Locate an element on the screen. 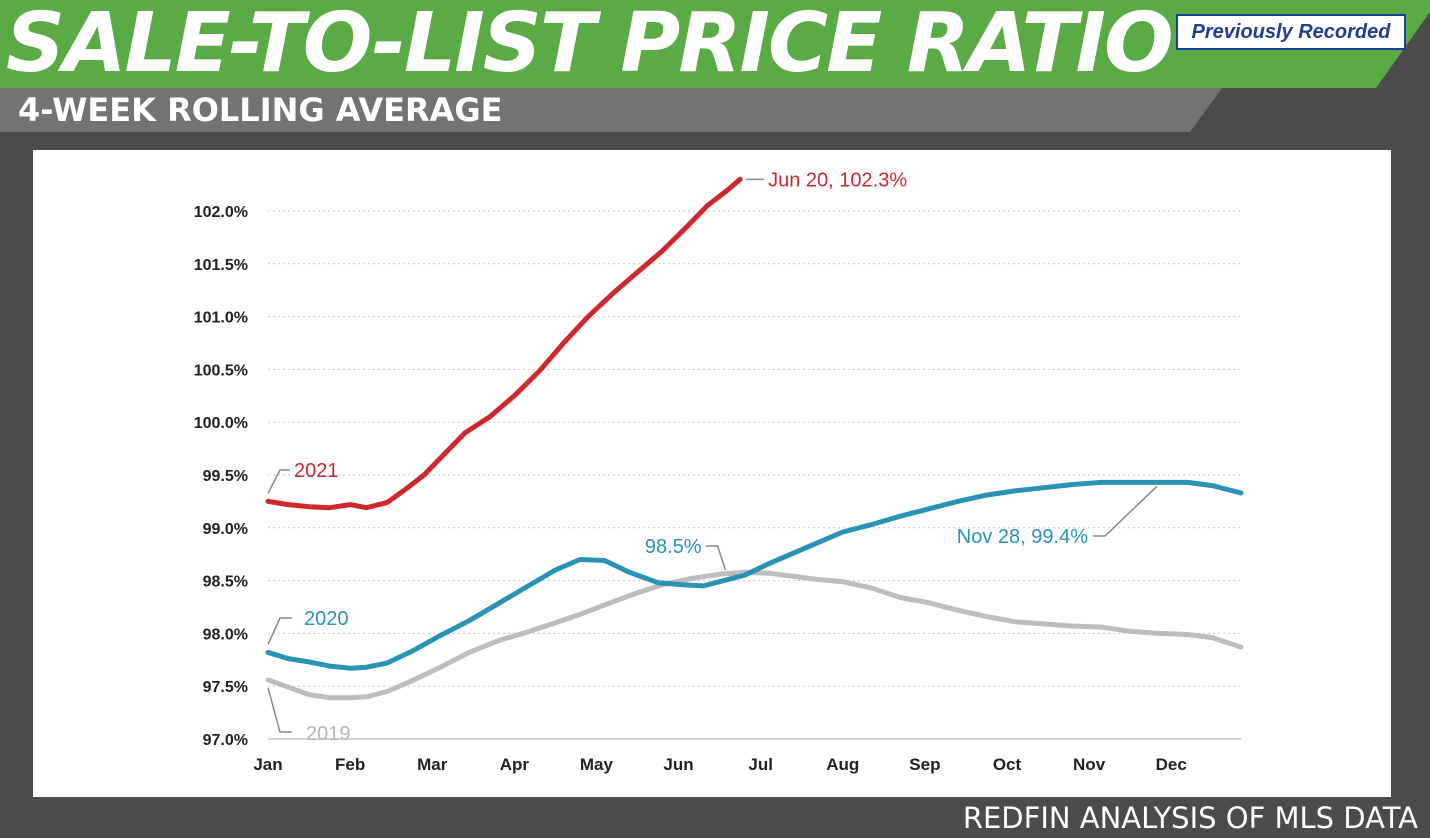 Image resolution: width=1430 pixels, height=838 pixels. y-tick-label: 101.0% is located at coordinates (221, 318).